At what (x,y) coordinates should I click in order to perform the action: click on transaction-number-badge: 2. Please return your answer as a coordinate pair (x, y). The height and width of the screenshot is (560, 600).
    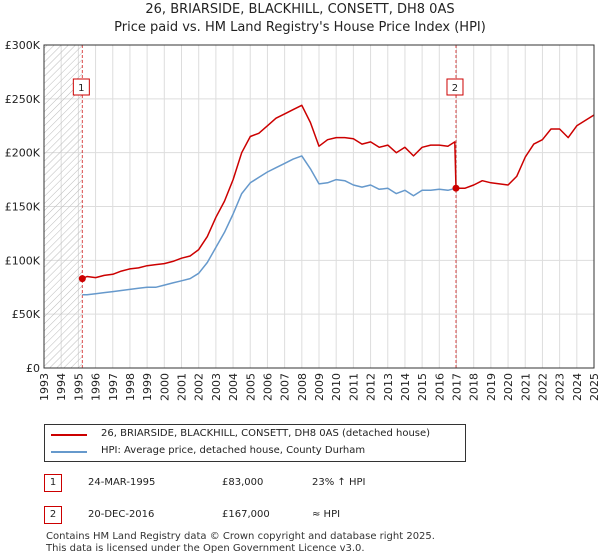
    Looking at the image, I should click on (53, 515).